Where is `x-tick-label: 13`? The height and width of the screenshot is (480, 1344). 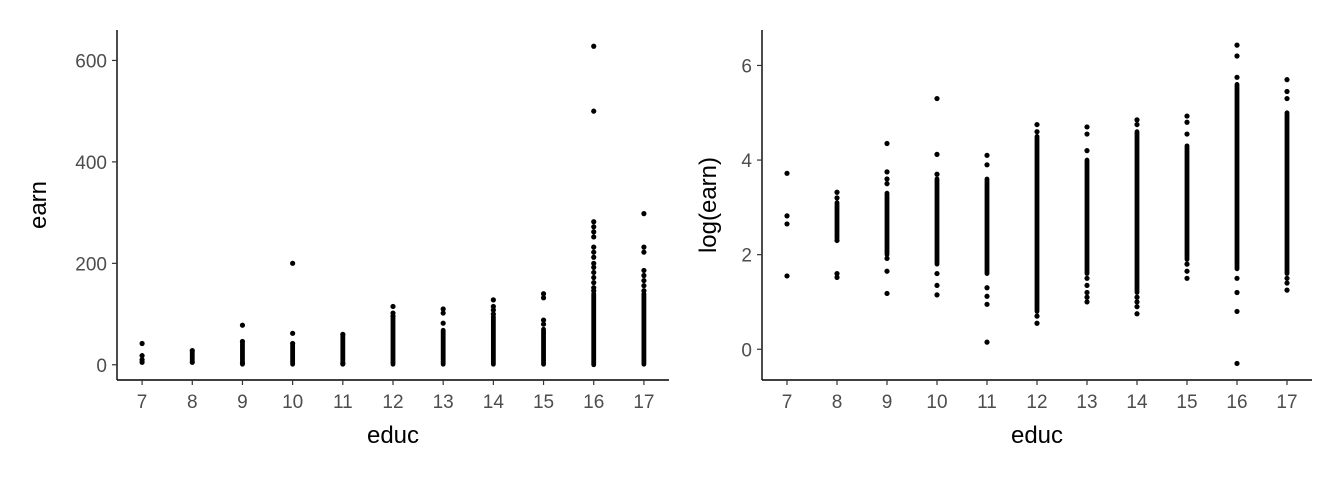 x-tick-label: 13 is located at coordinates (443, 402).